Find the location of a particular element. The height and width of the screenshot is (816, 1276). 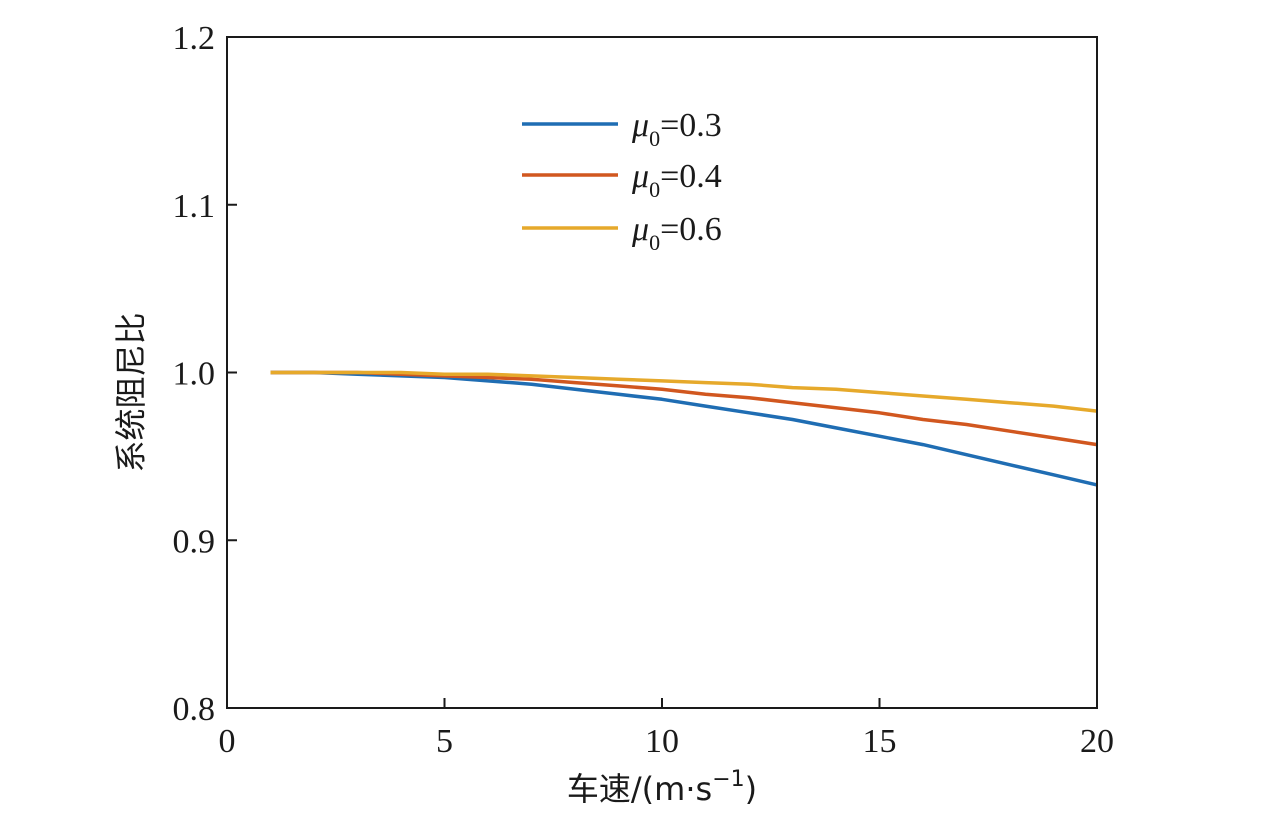

legend: μ0=0.3 μ0=0.4 μ0=0.6 is located at coordinates (622, 181).